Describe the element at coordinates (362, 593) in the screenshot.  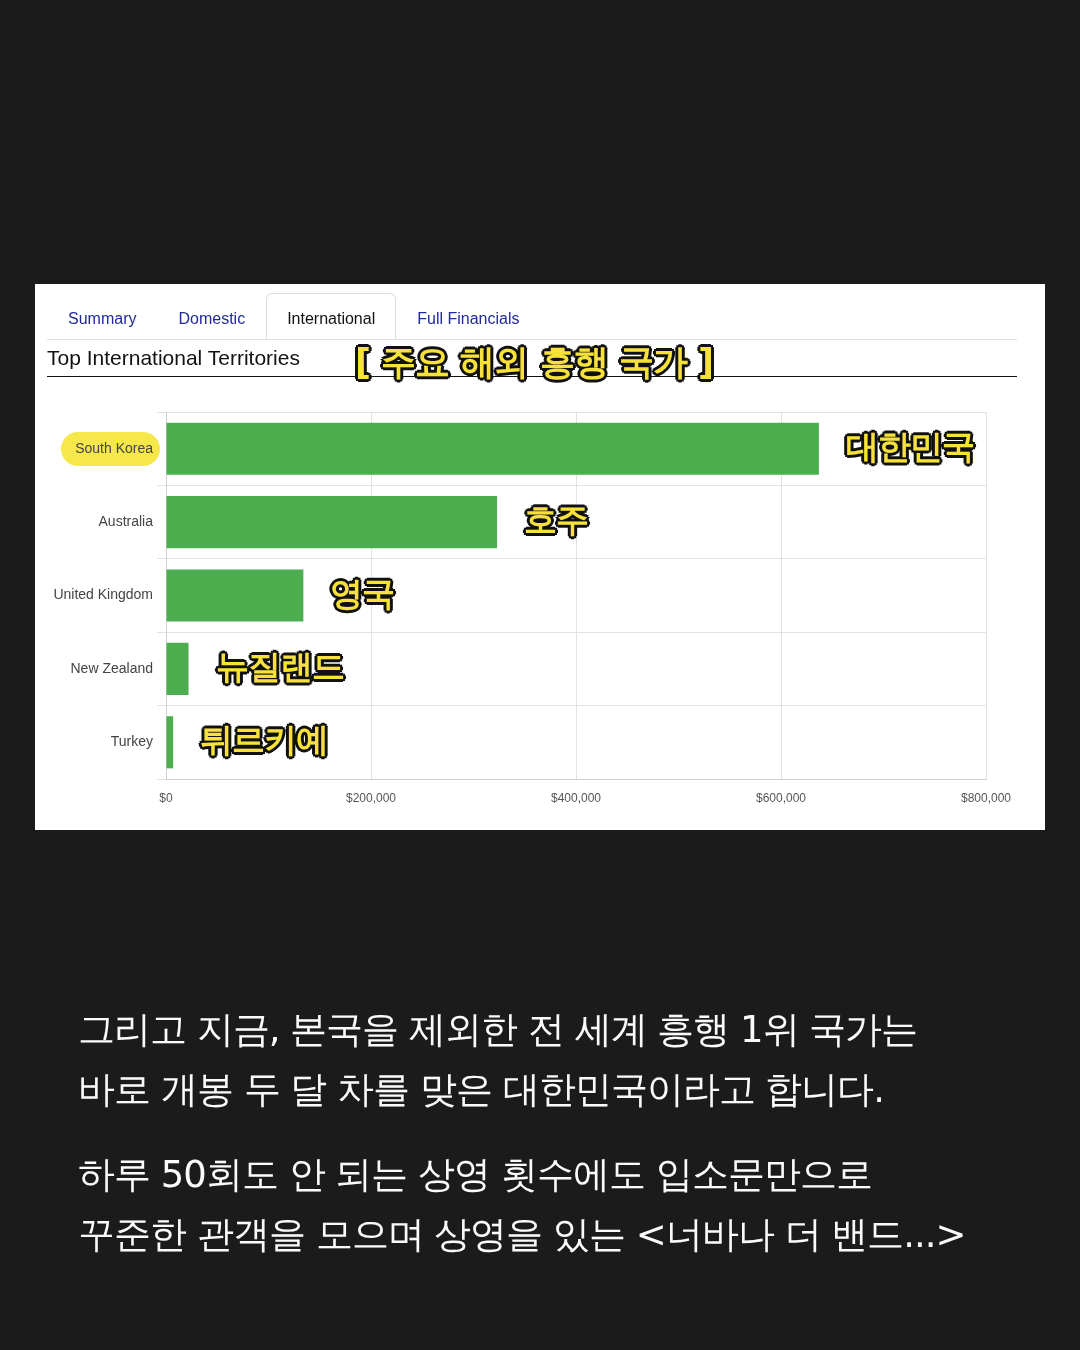
I see `annotation: 영국` at that location.